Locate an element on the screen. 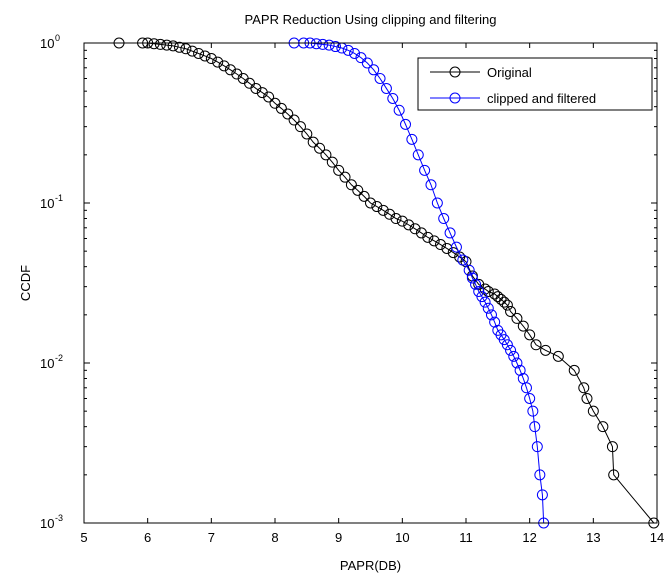  x-axis-label: PAPR(DB) is located at coordinates (370, 565).